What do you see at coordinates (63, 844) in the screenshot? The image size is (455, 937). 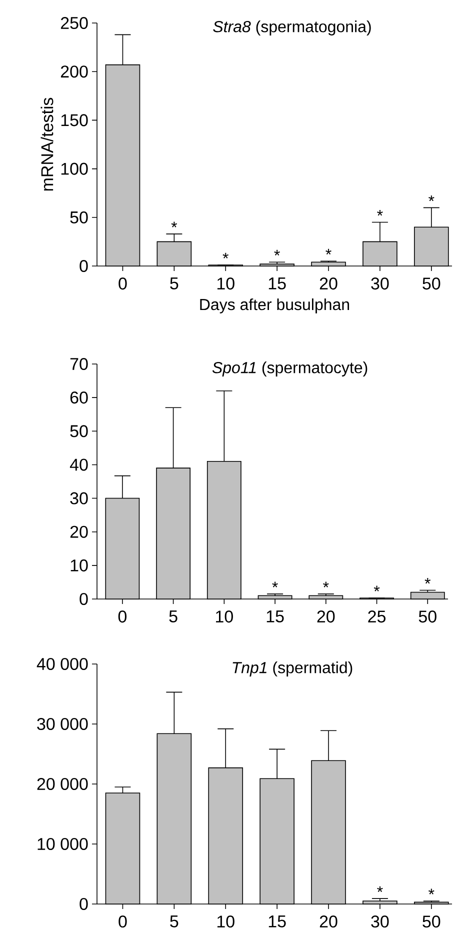 I see `y-tick-label: 10 000` at bounding box center [63, 844].